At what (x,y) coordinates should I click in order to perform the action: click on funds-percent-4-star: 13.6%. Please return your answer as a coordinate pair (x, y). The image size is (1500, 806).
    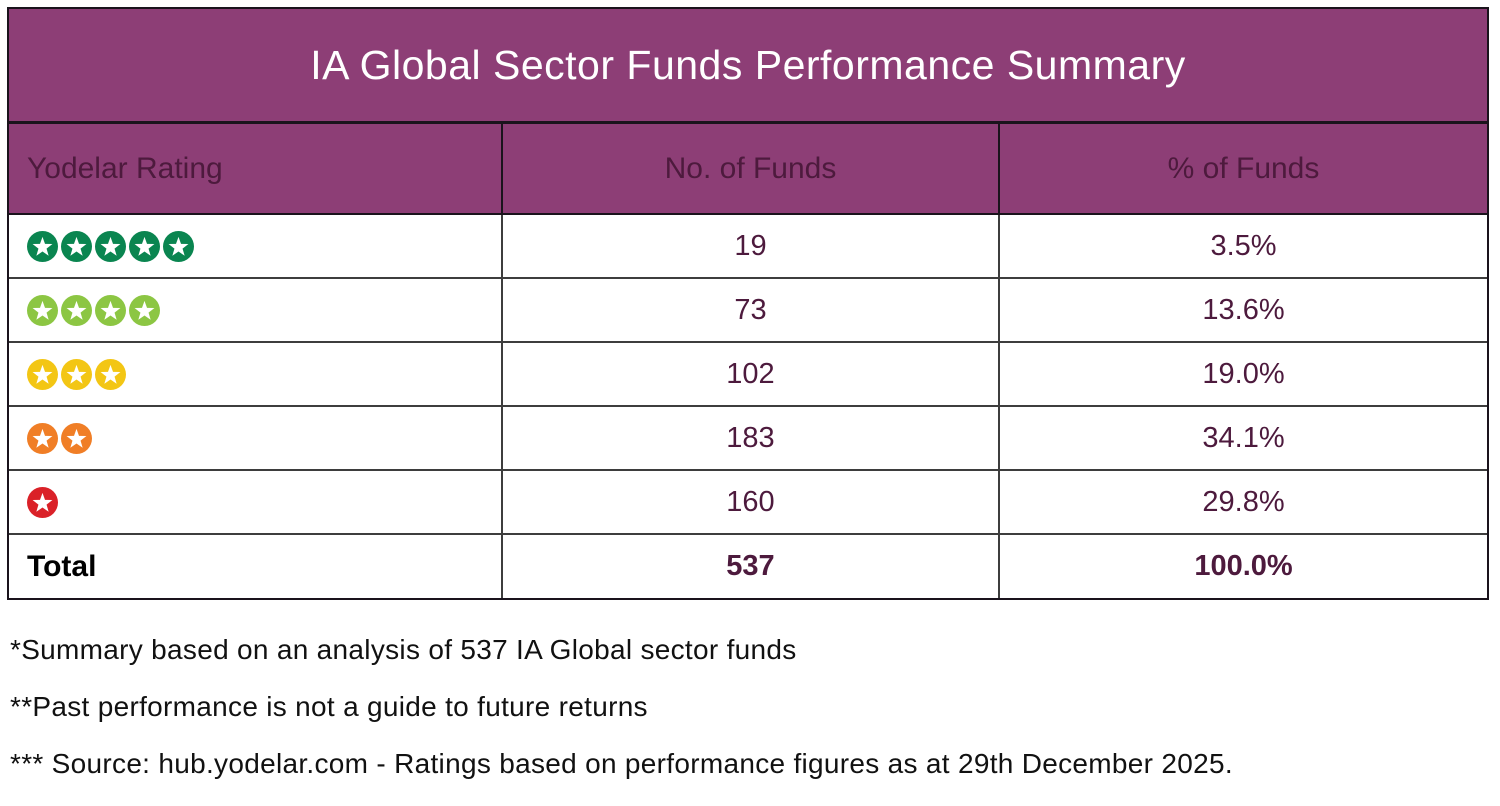
    Looking at the image, I should click on (1242, 310).